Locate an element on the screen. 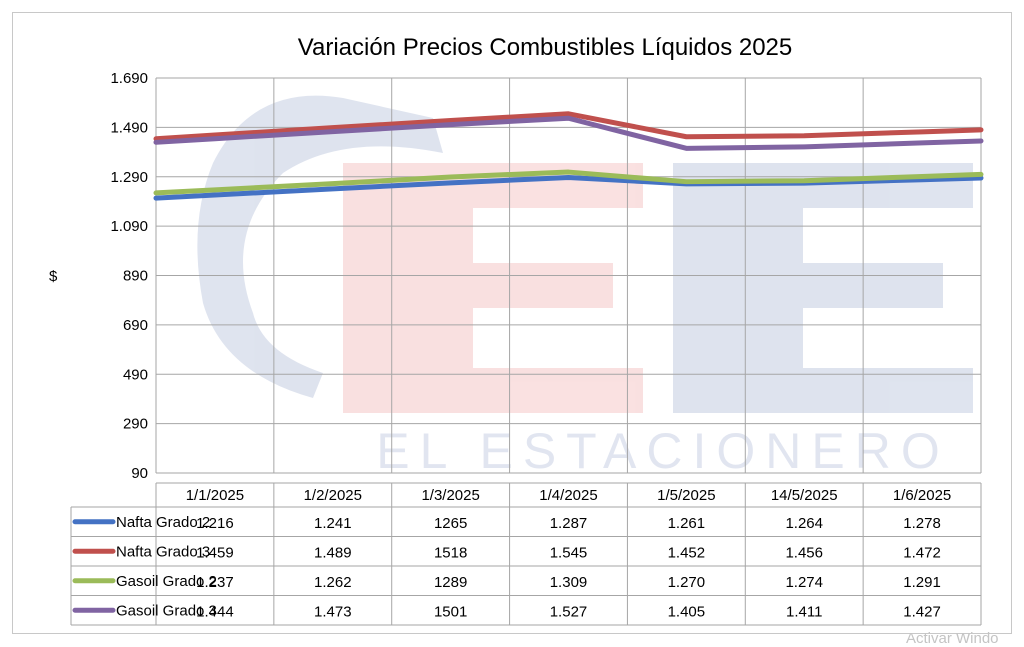  data-label: 1501 is located at coordinates (450, 611).